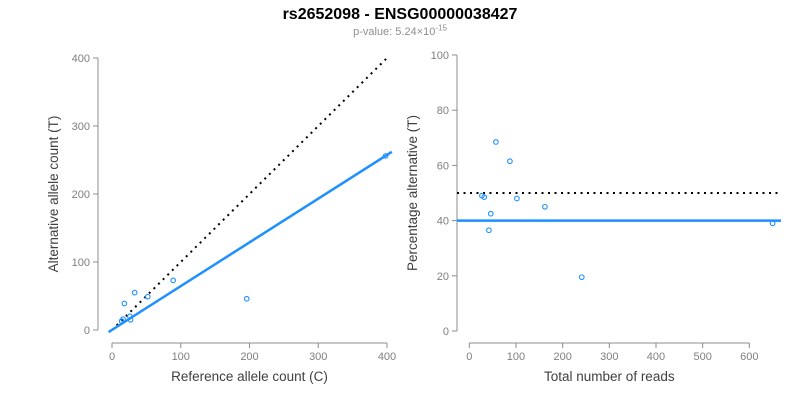  Describe the element at coordinates (443, 166) in the screenshot. I see `y-tick-label: 60` at that location.